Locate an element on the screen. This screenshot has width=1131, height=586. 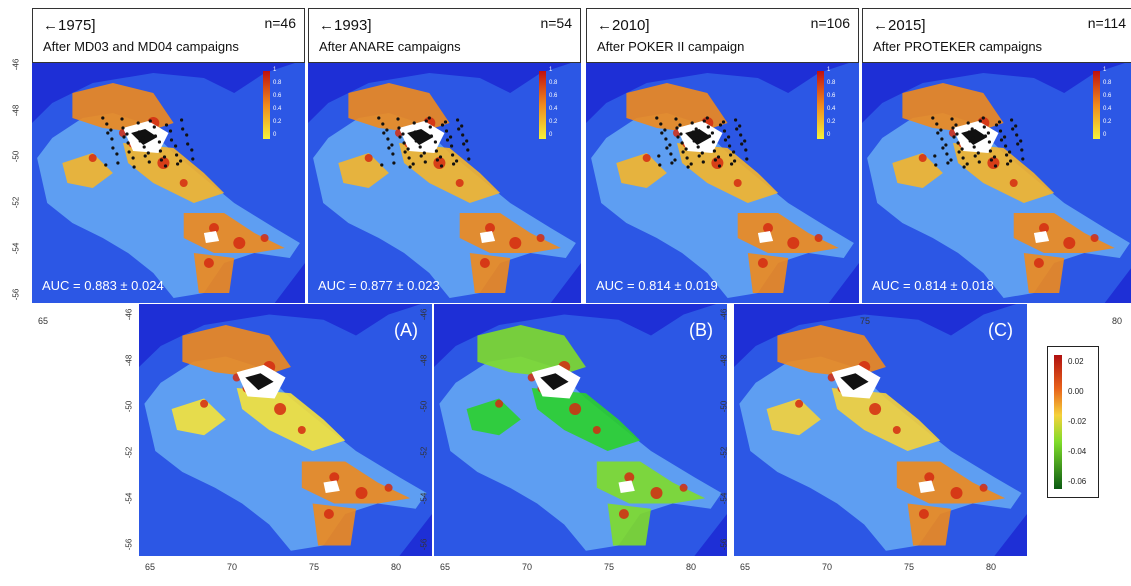
period-text: 2015] is located at coordinates (907, 25).